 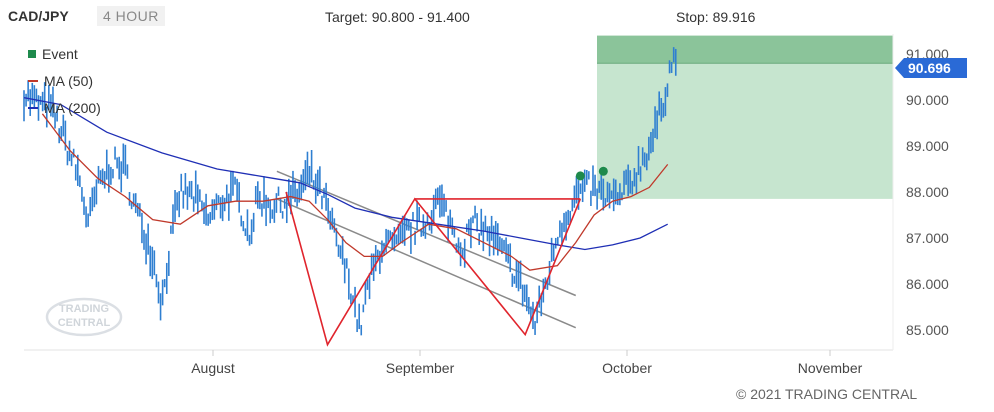 I want to click on timeframe-badge: 4 HOUR, so click(x=131, y=16).